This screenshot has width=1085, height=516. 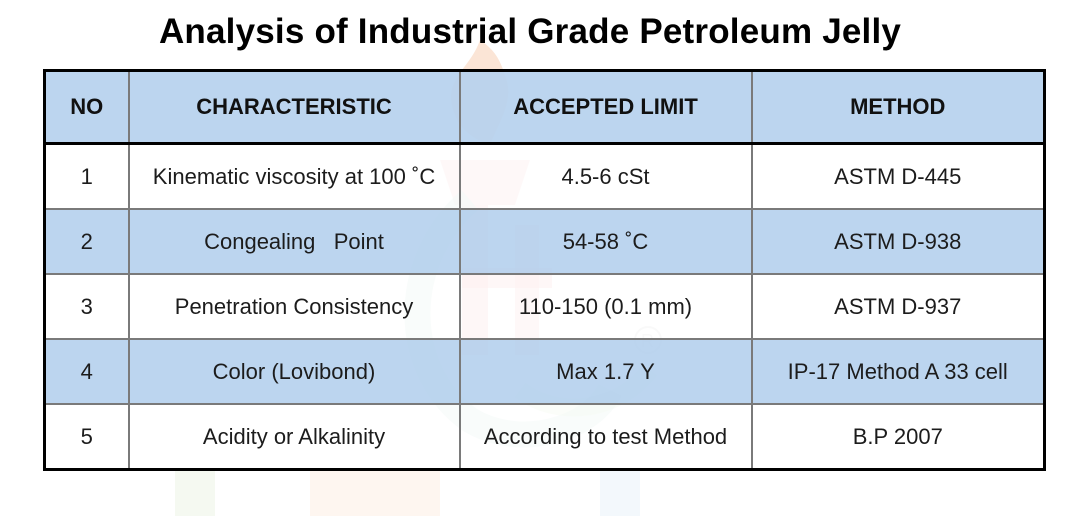 I want to click on cell-limit: Max 1.7 Y, so click(x=605, y=371).